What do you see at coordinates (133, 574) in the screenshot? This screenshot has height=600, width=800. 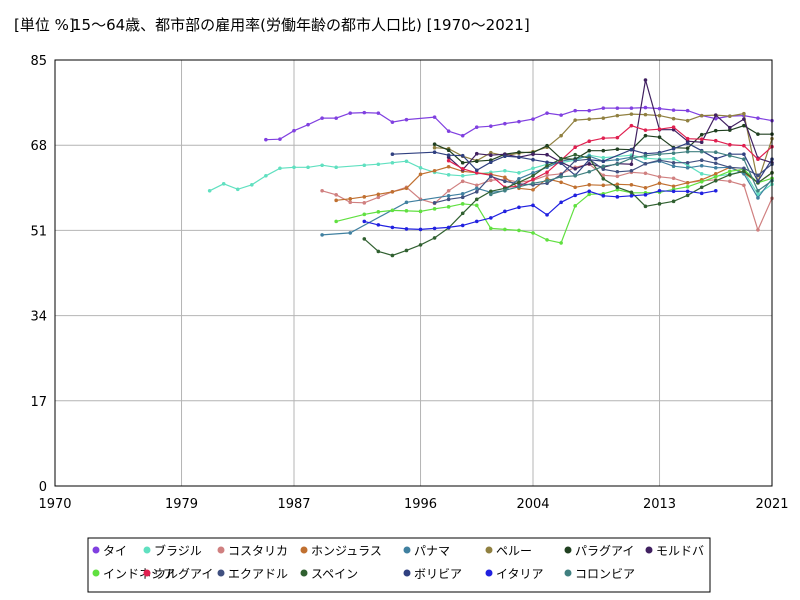 I see `legend-item: インドネシア` at bounding box center [133, 574].